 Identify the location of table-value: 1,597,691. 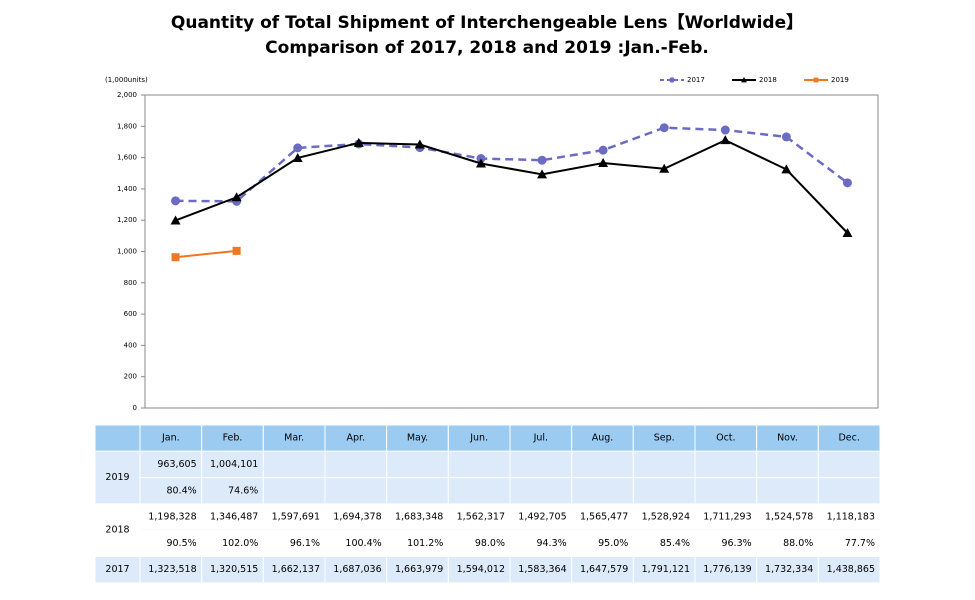
(296, 517).